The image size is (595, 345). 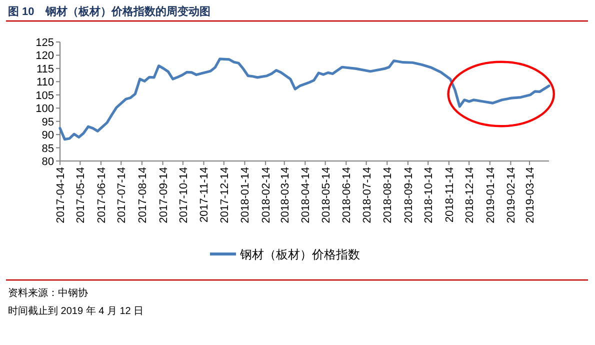 I want to click on text: 资料来源：中钢协, so click(x=48, y=293).